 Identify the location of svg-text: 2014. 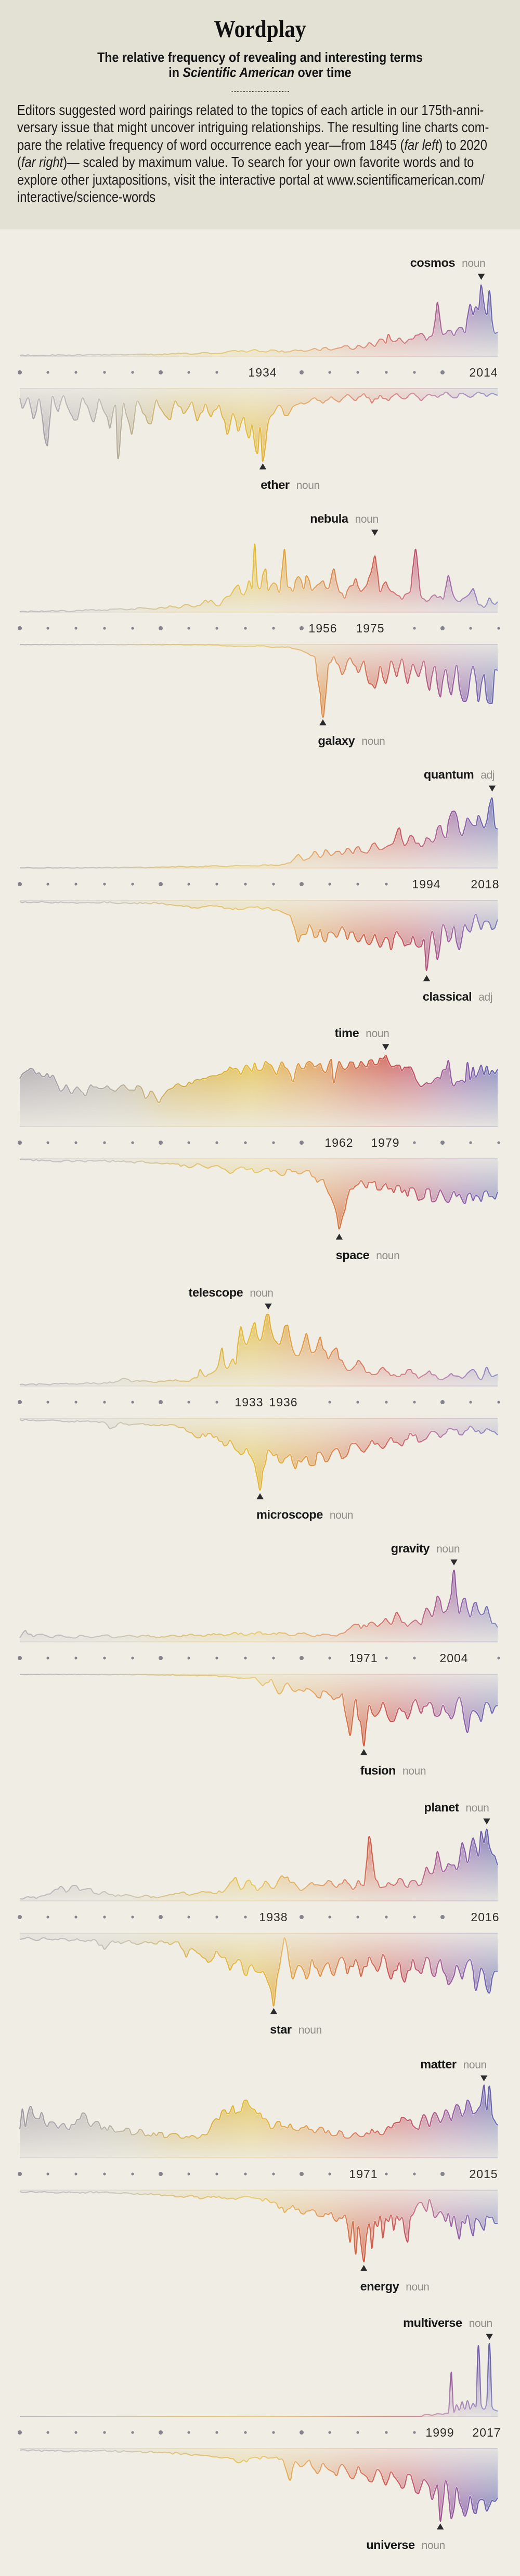
(484, 372).